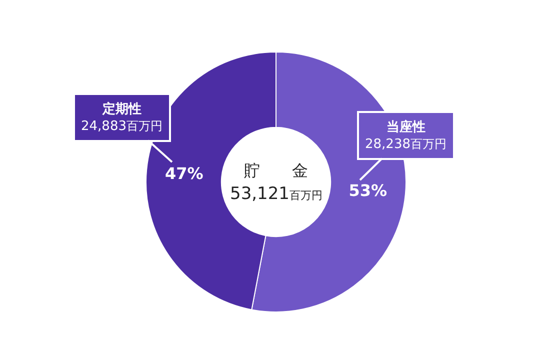  Describe the element at coordinates (121, 126) in the screenshot. I see `text: 24,883百万円` at that location.